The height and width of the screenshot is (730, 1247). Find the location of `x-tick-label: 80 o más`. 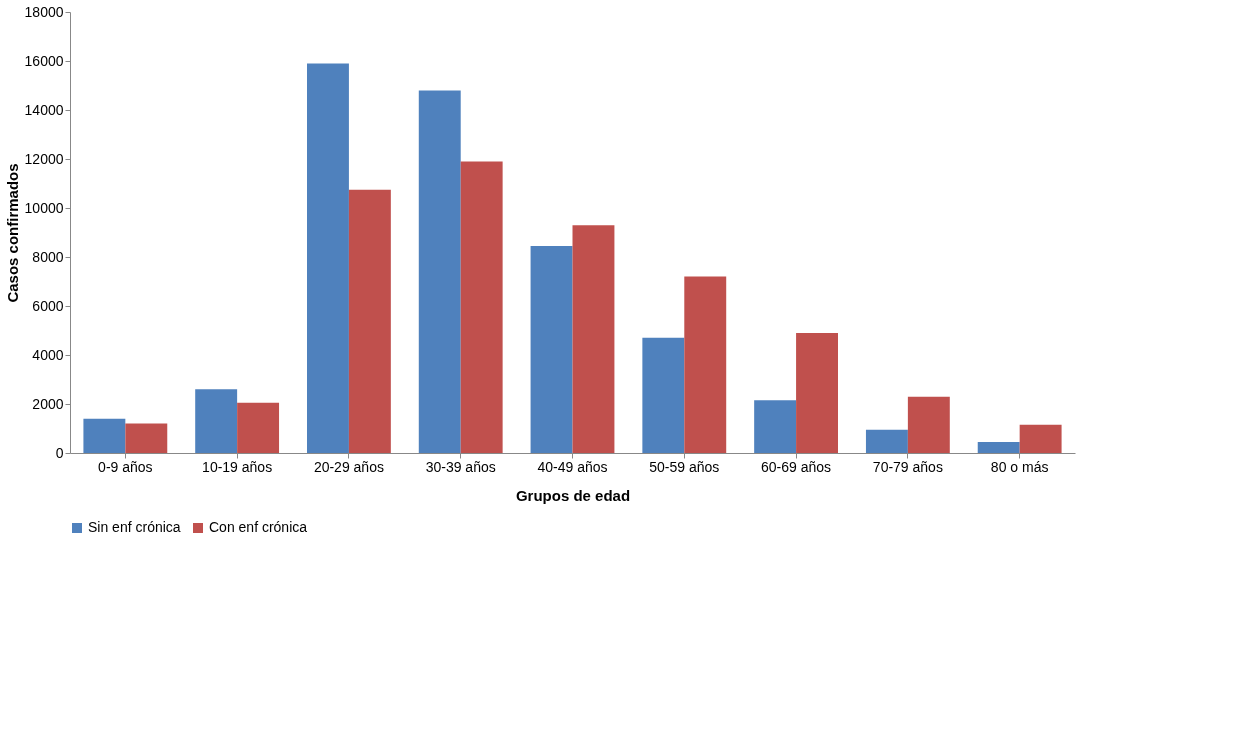

x-tick-label: 80 o más is located at coordinates (1019, 466).